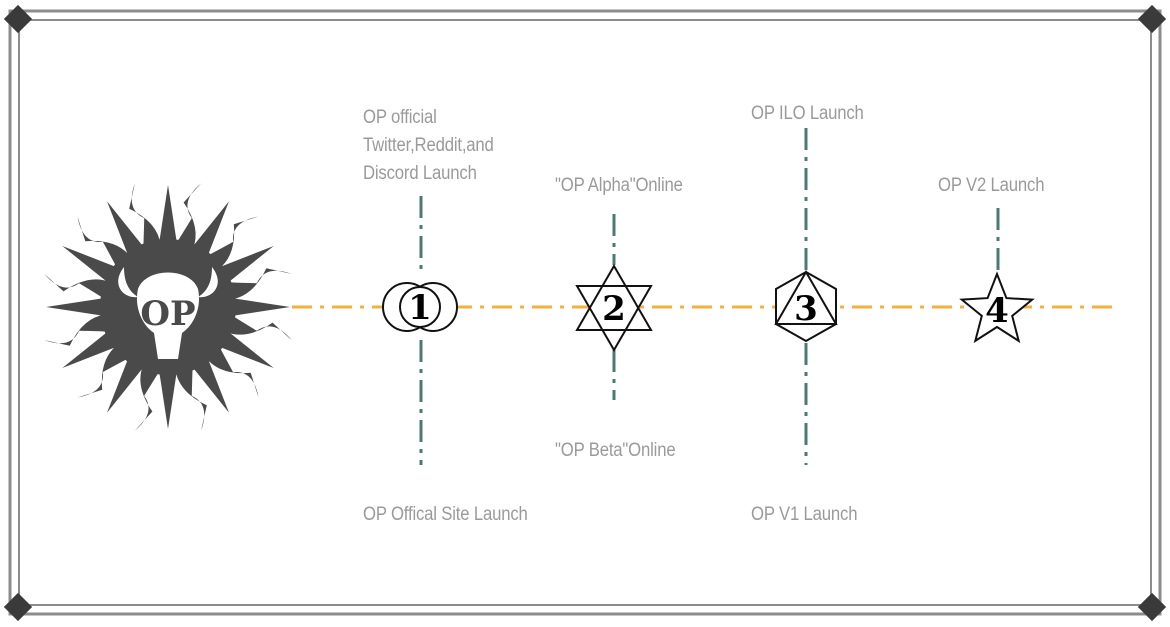  What do you see at coordinates (997, 311) in the screenshot?
I see `milestone-4-number: 4` at bounding box center [997, 311].